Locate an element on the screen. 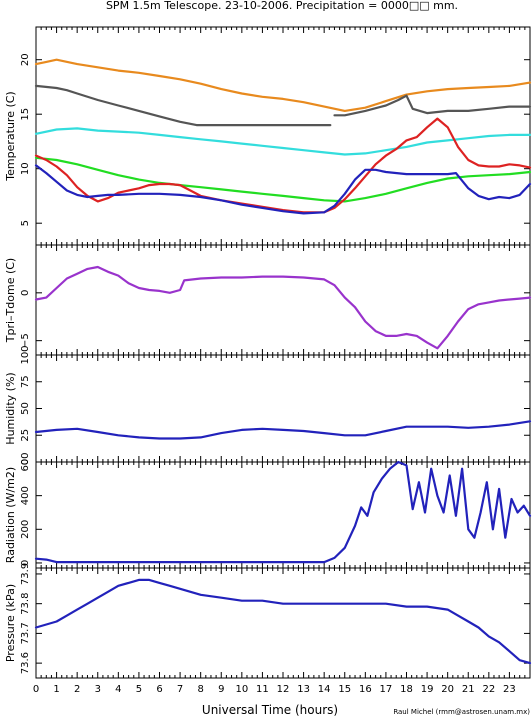  x-tick-label: 22 is located at coordinates (488, 689).